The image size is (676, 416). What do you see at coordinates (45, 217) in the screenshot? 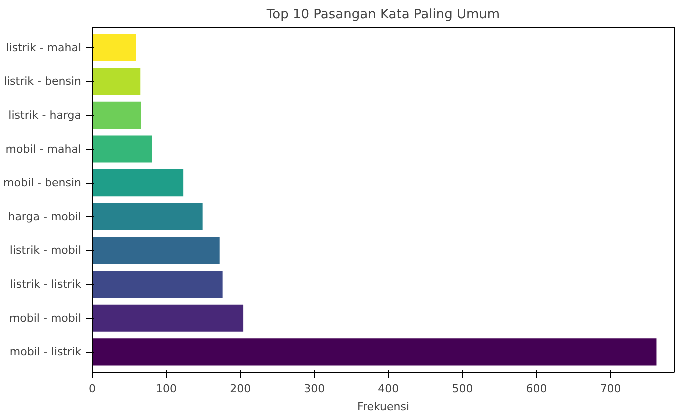
I see `y-tick-label: harga - mobil` at bounding box center [45, 217].